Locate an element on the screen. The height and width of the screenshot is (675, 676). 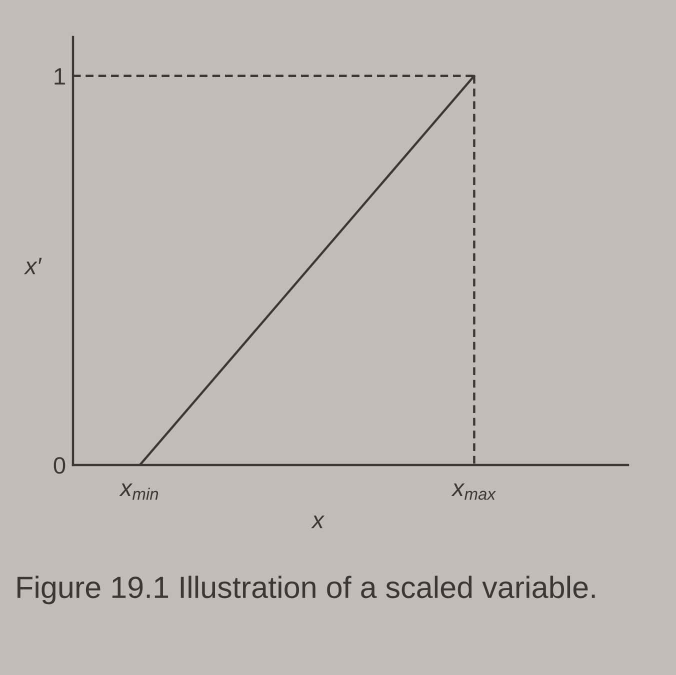
y-axis-title: x′ is located at coordinates (33, 266).